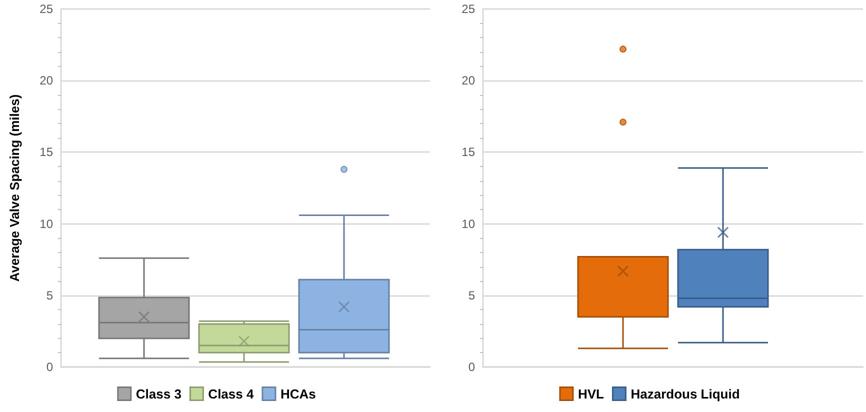 The width and height of the screenshot is (866, 412). I want to click on legend-label: Class 3, so click(159, 394).